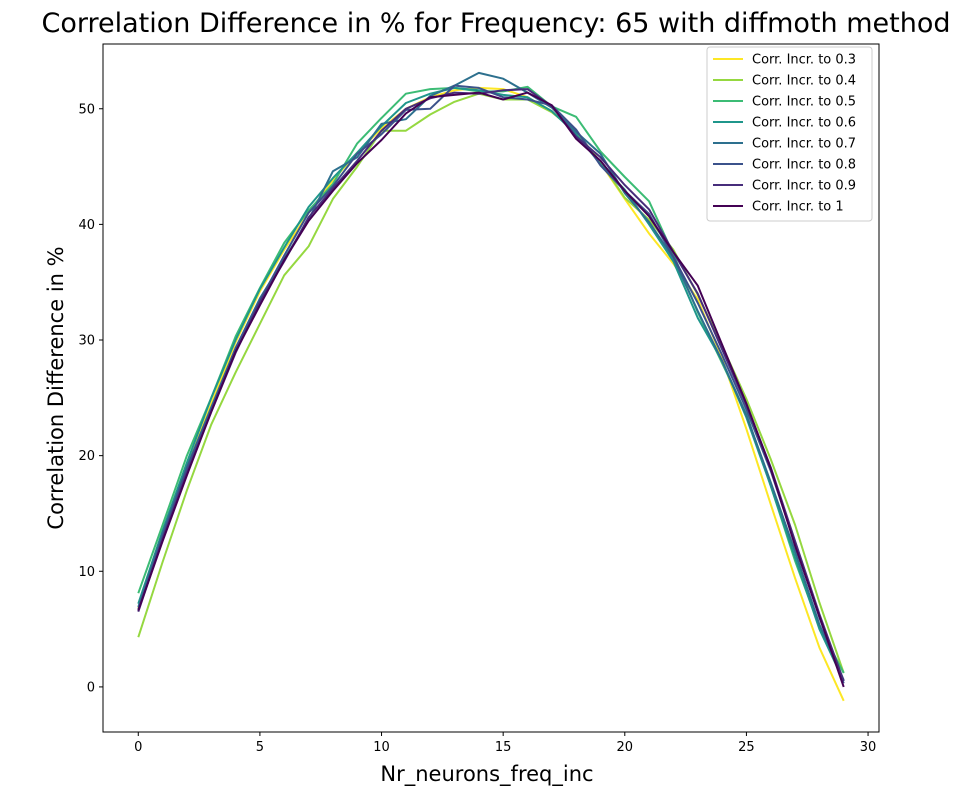 The height and width of the screenshot is (795, 980). Describe the element at coordinates (486, 774) in the screenshot. I see `x-axis-title: Nr_neurons_freq_inc` at that location.